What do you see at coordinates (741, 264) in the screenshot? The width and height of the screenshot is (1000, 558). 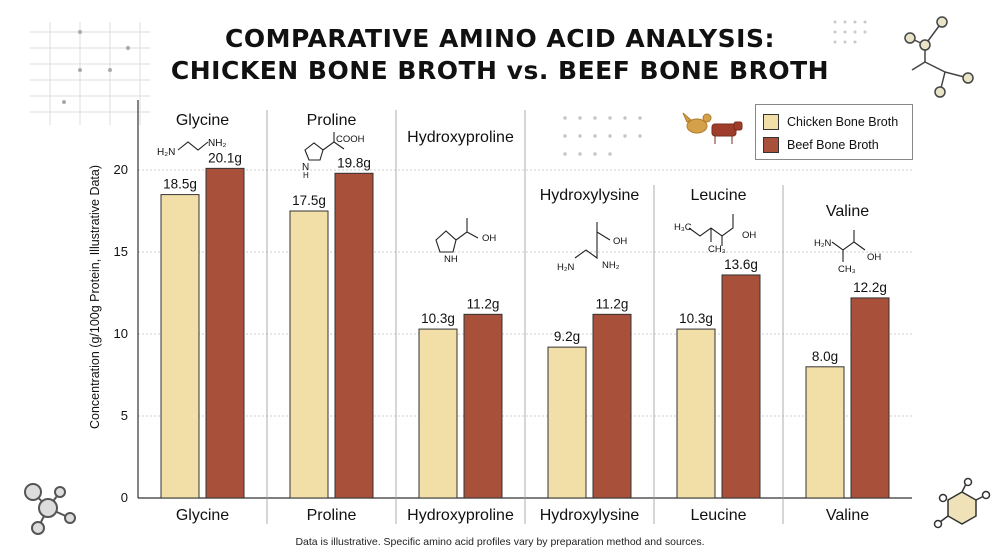 I see `data-label: 13.6g` at bounding box center [741, 264].